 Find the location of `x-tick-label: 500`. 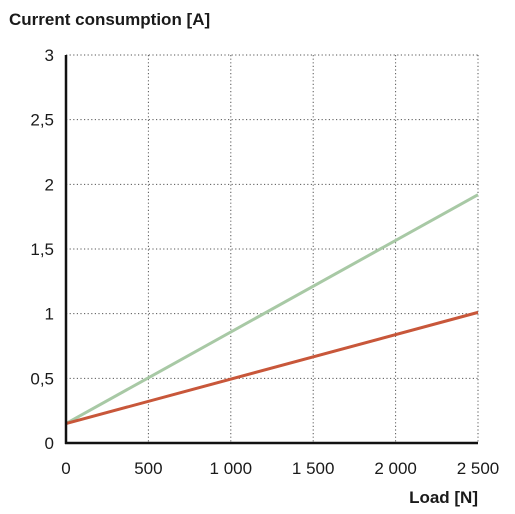

x-tick-label: 500 is located at coordinates (148, 468).